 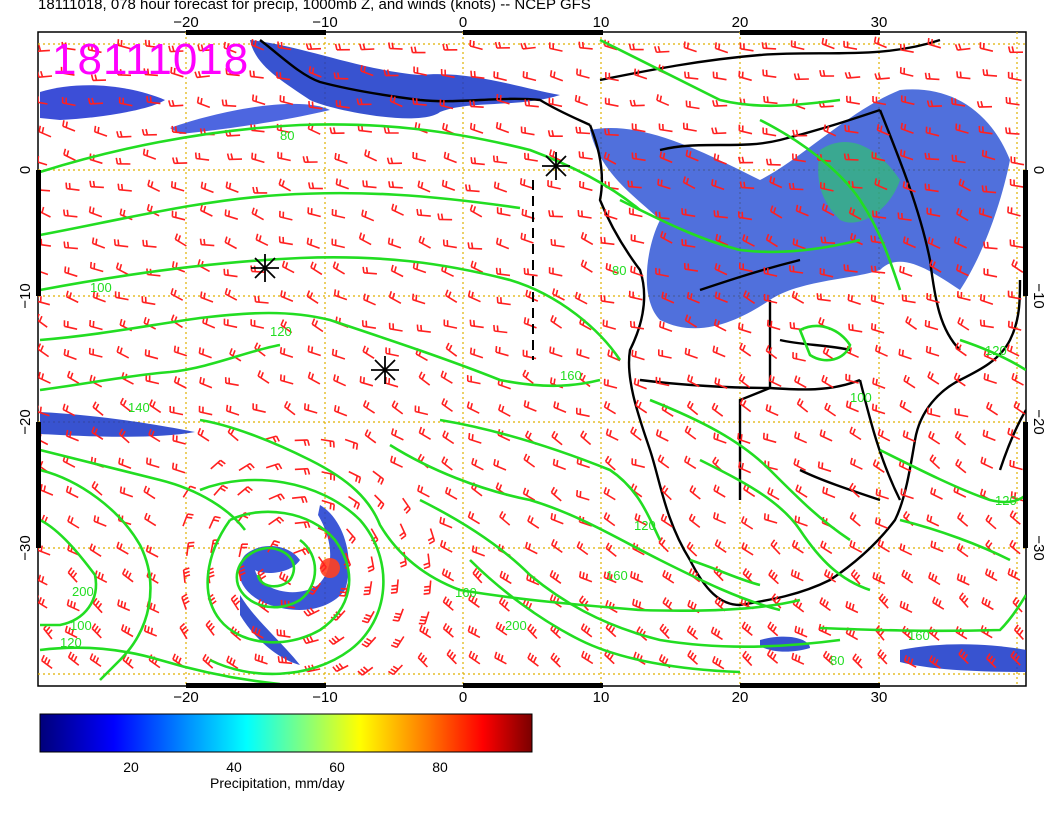 What do you see at coordinates (617, 575) in the screenshot?
I see `contour-label: 160` at bounding box center [617, 575].